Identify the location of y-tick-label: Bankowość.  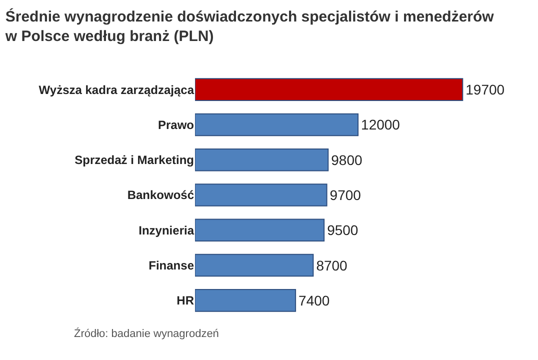
(160, 195).